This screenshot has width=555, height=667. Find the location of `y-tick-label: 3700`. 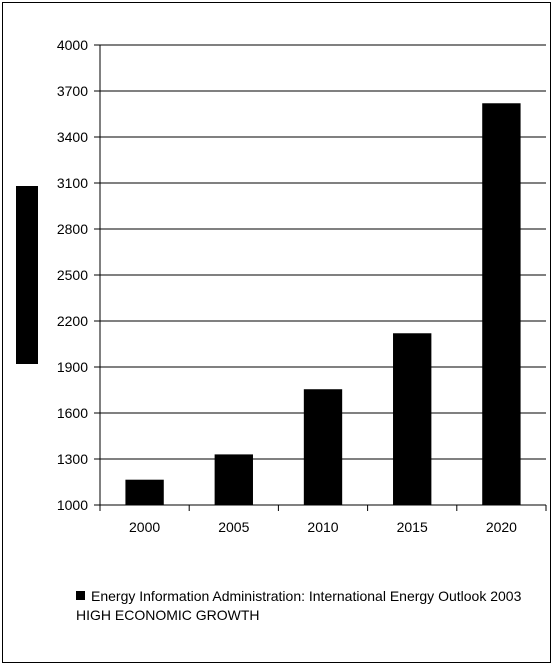

y-tick-label: 3700 is located at coordinates (72, 91).